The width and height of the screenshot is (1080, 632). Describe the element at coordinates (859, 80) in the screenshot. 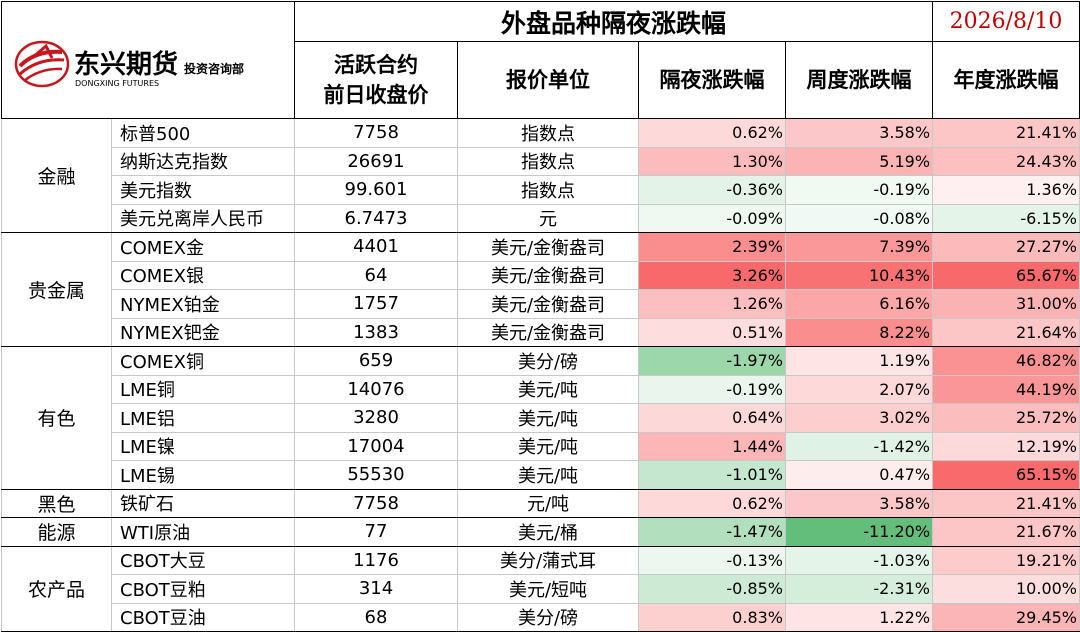

I see `col-header-week: 周度涨跌幅` at that location.